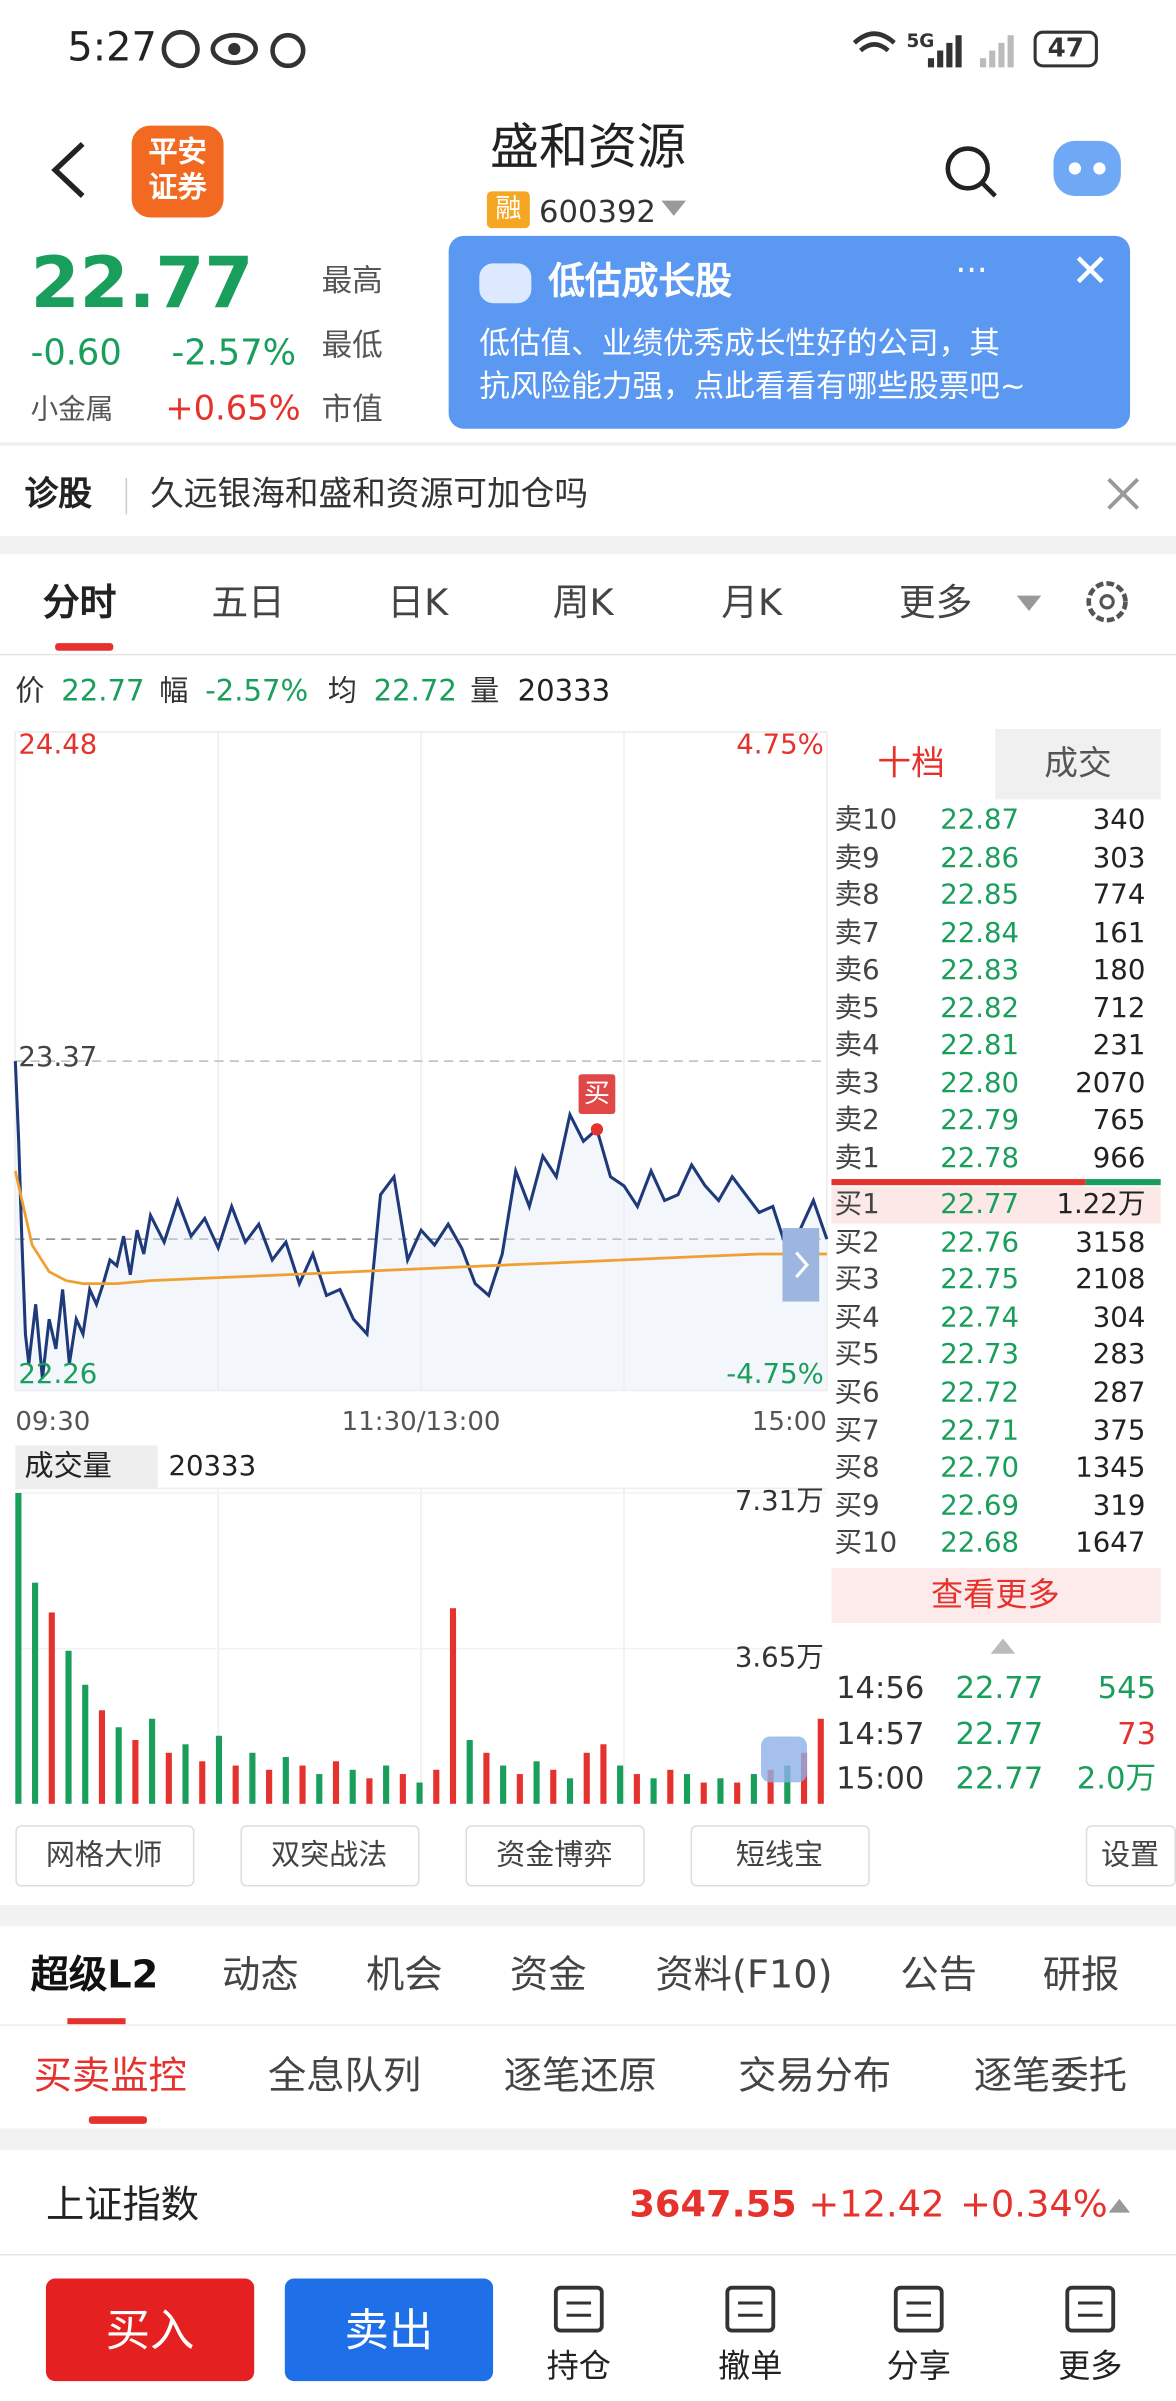 The height and width of the screenshot is (2401, 1176). I want to click on sub-tab: 逐笔委托, so click(1050, 2075).